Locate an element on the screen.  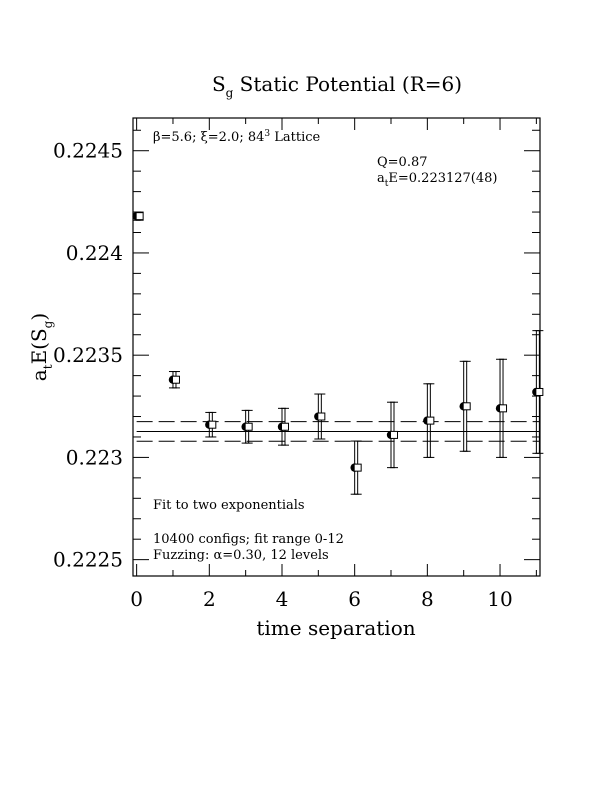
annotation-energy-post: E=0.223127(48) is located at coordinates (442, 178).